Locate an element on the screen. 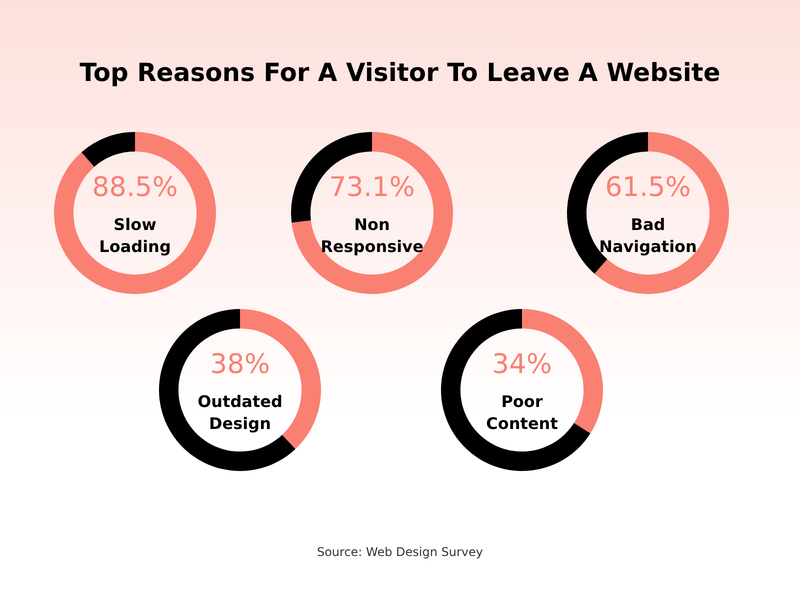 This screenshot has height=600, width=800. text: Top Reasons For A Visitor To Leave A Website is located at coordinates (400, 72).